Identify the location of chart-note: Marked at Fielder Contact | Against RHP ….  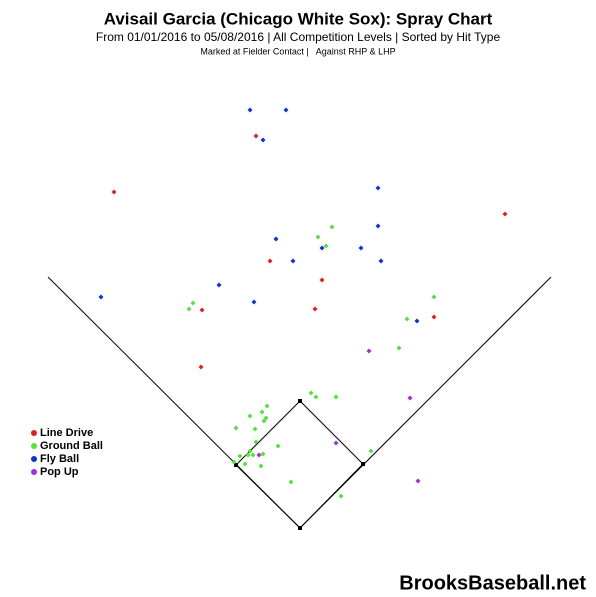
(297, 51).